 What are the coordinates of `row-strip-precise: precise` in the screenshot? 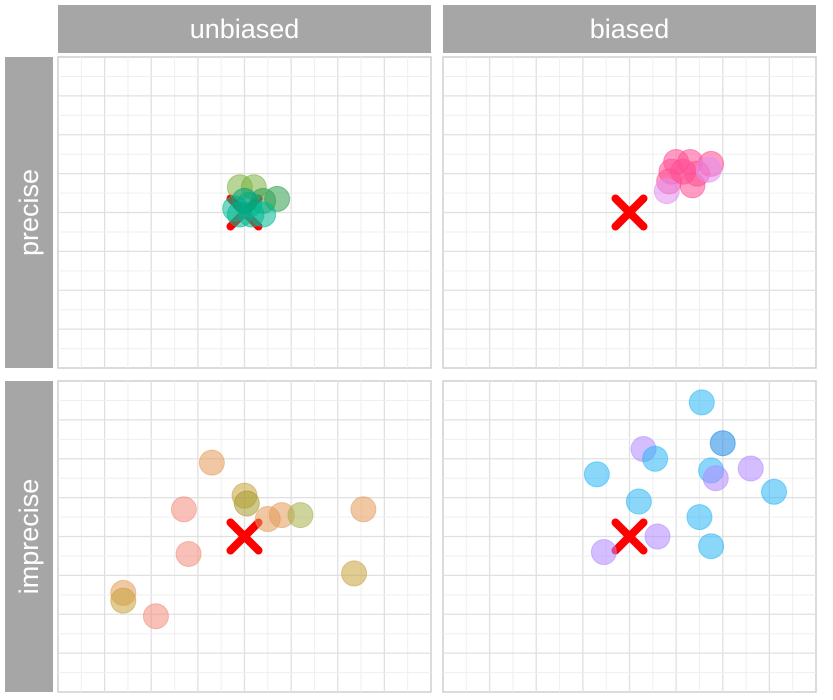 It's located at (29, 212).